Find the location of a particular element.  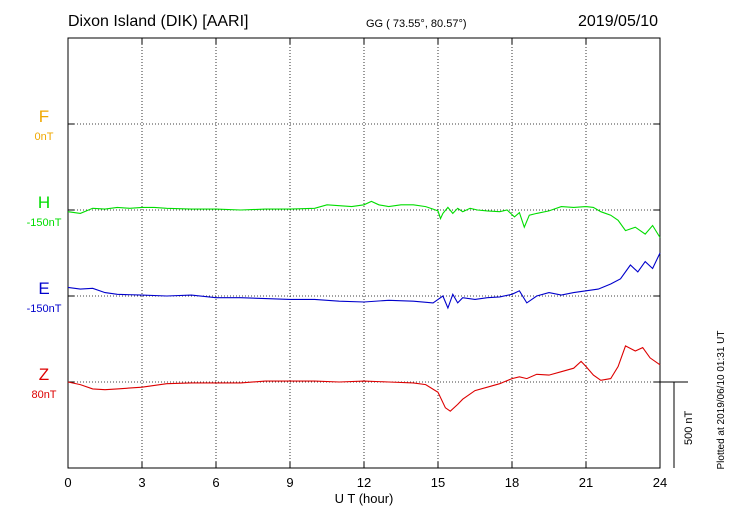

chart-date: 2019/05/10 is located at coordinates (618, 21).